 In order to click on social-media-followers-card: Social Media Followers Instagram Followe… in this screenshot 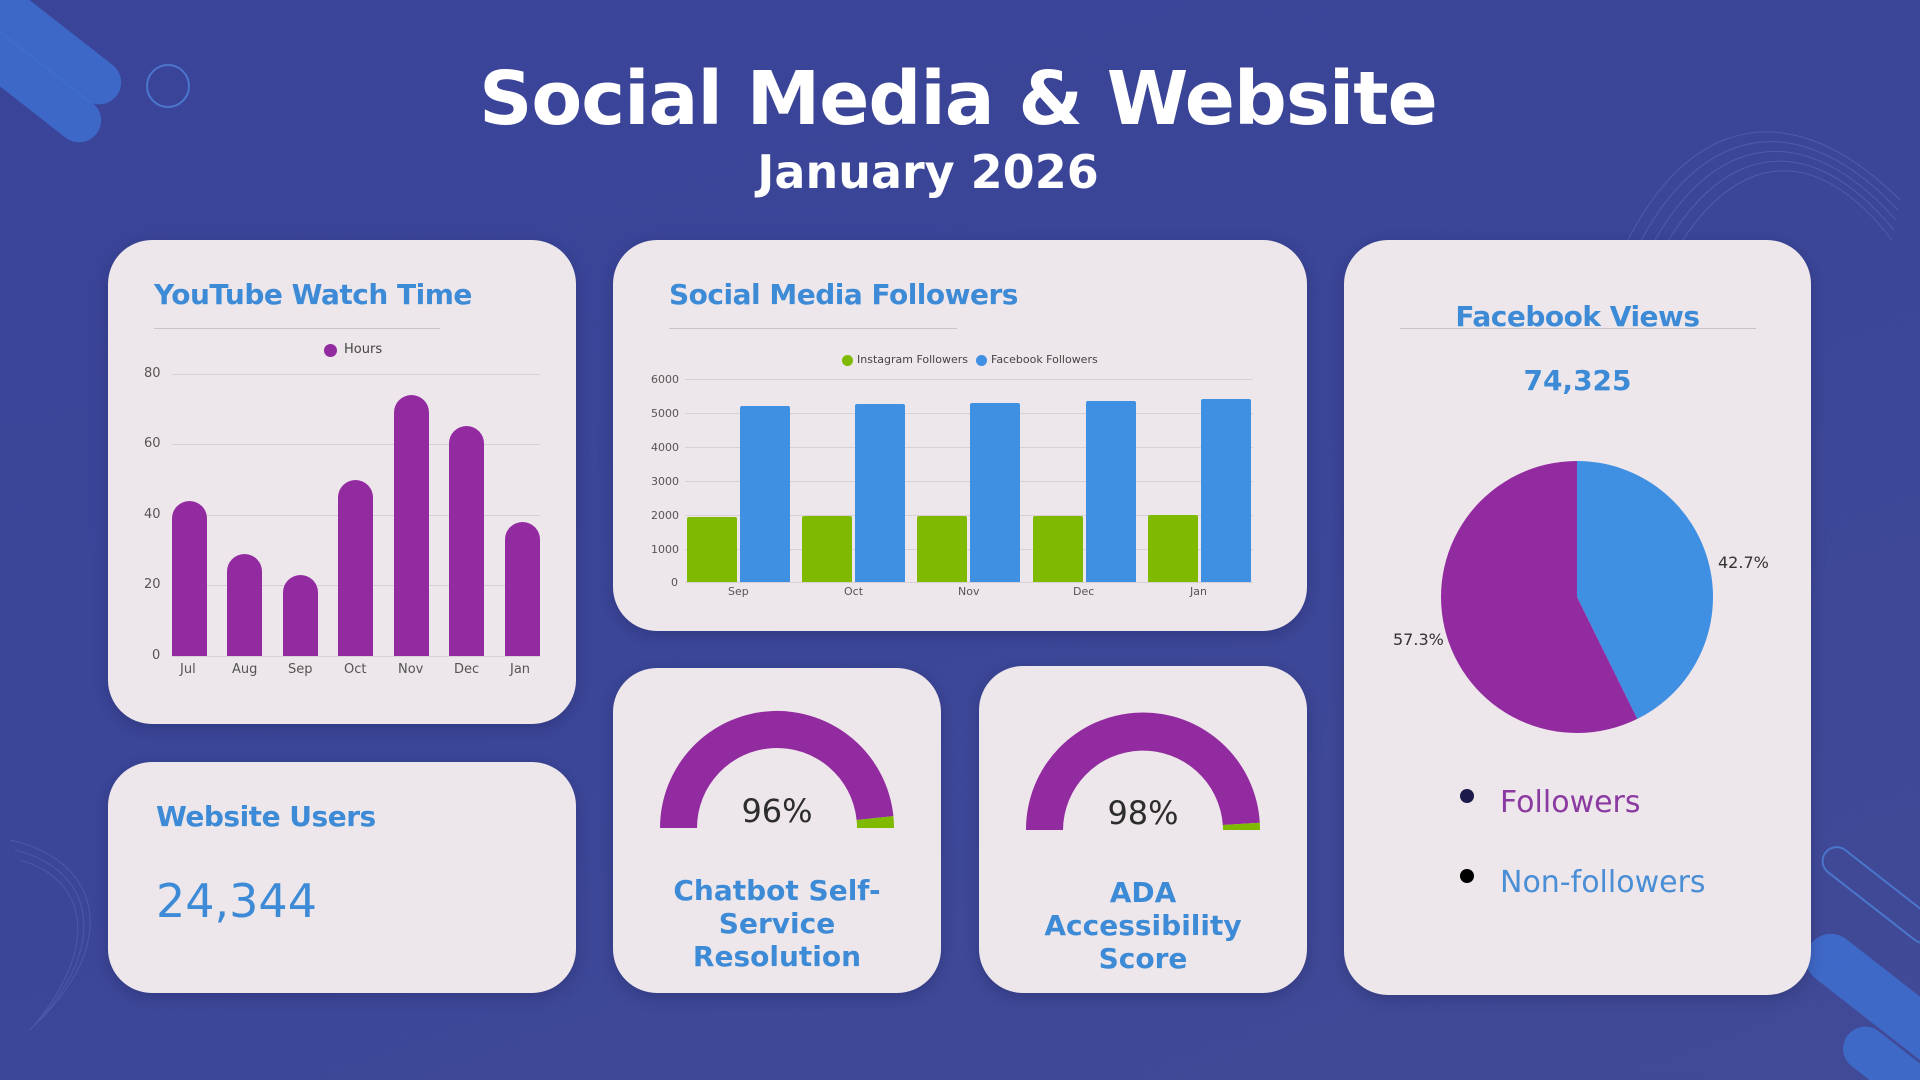, I will do `click(960, 435)`.